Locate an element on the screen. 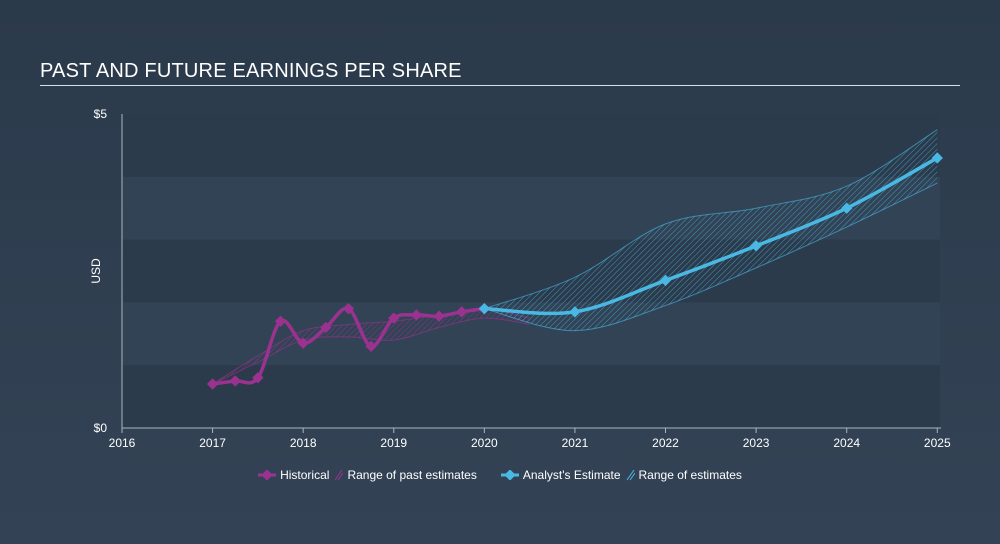 This screenshot has height=544, width=1000. future-range-lower is located at coordinates (711, 257).